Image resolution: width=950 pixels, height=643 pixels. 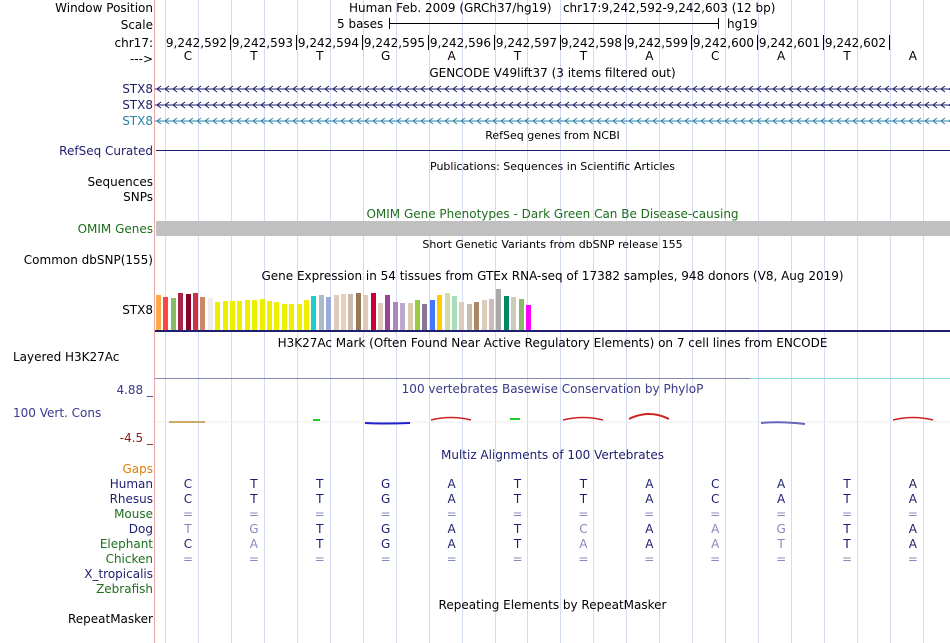 What do you see at coordinates (553, 150) in the screenshot?
I see `refseq-gene-line` at bounding box center [553, 150].